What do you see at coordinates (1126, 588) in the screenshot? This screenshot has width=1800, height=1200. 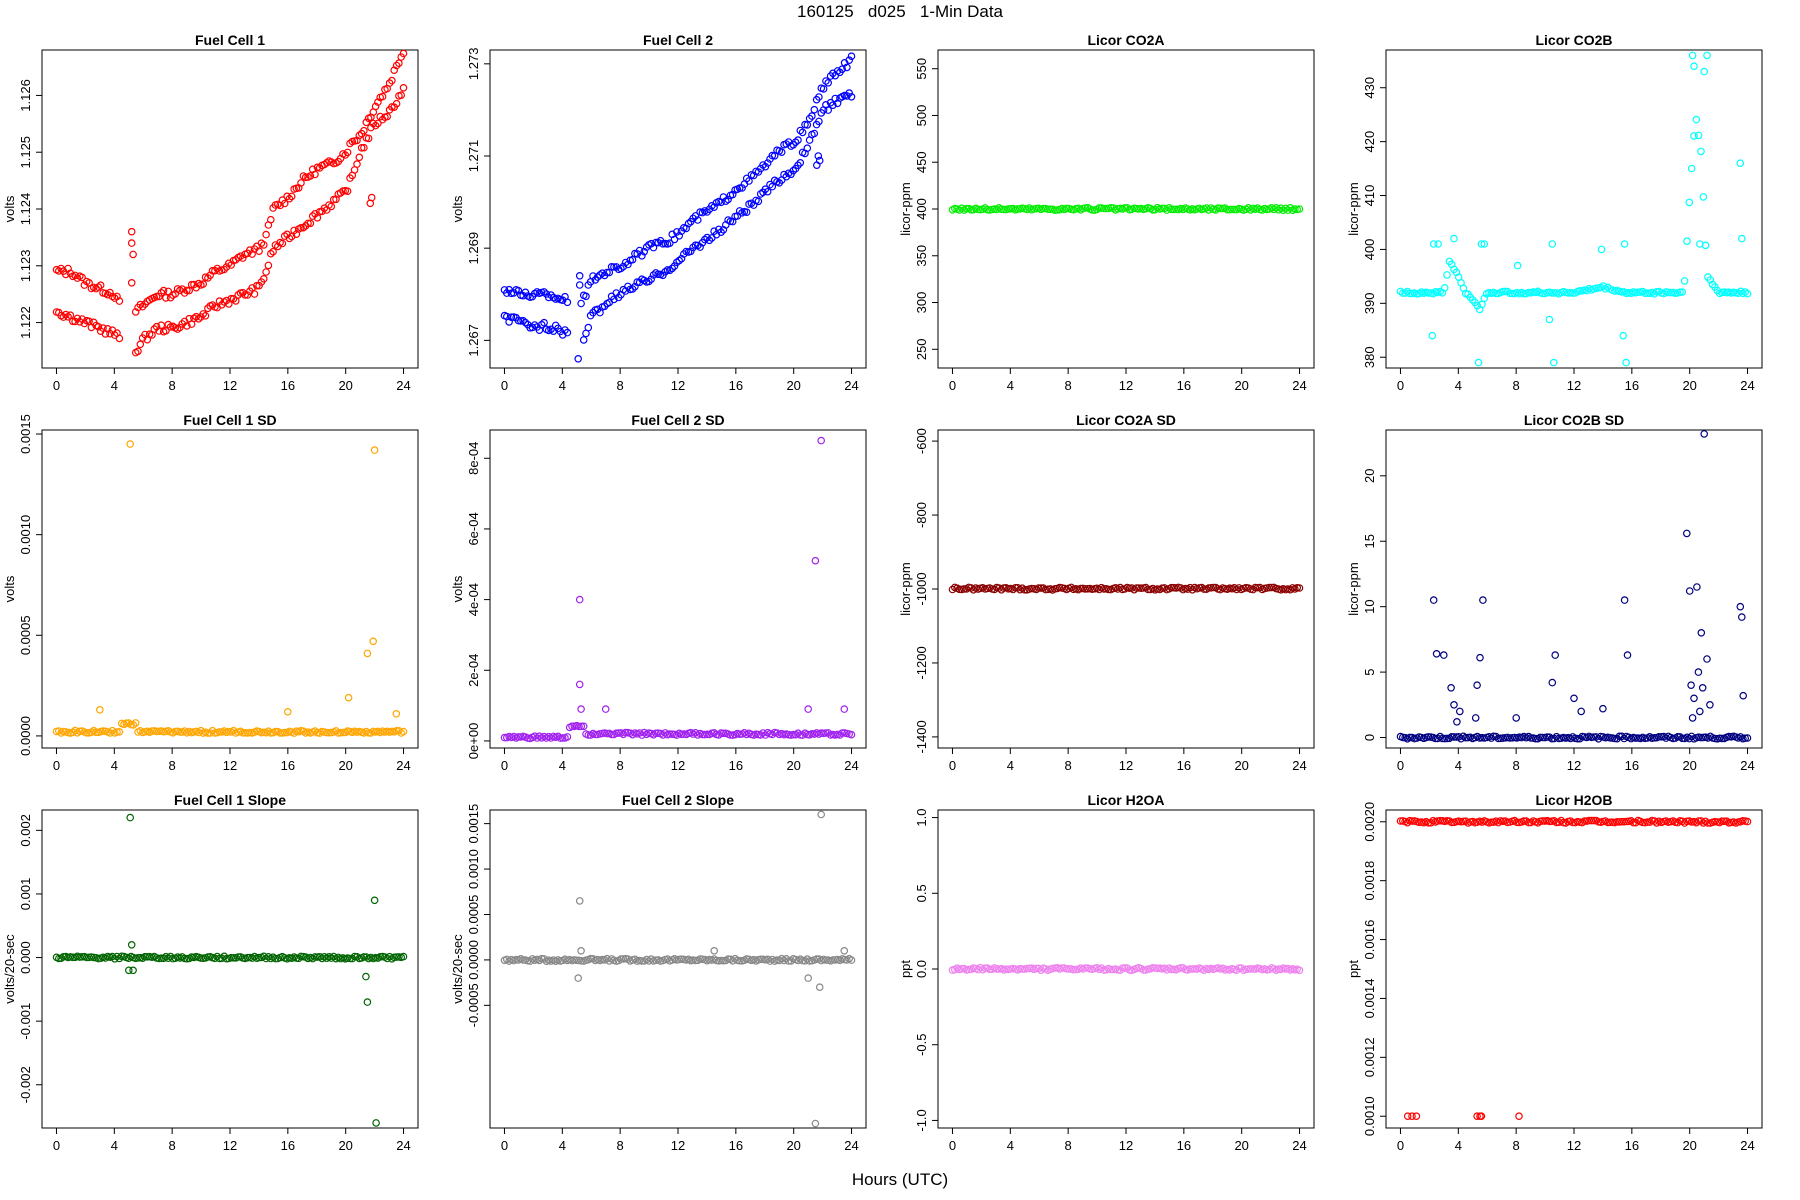 I see `points-licor-co2a-sd` at bounding box center [1126, 588].